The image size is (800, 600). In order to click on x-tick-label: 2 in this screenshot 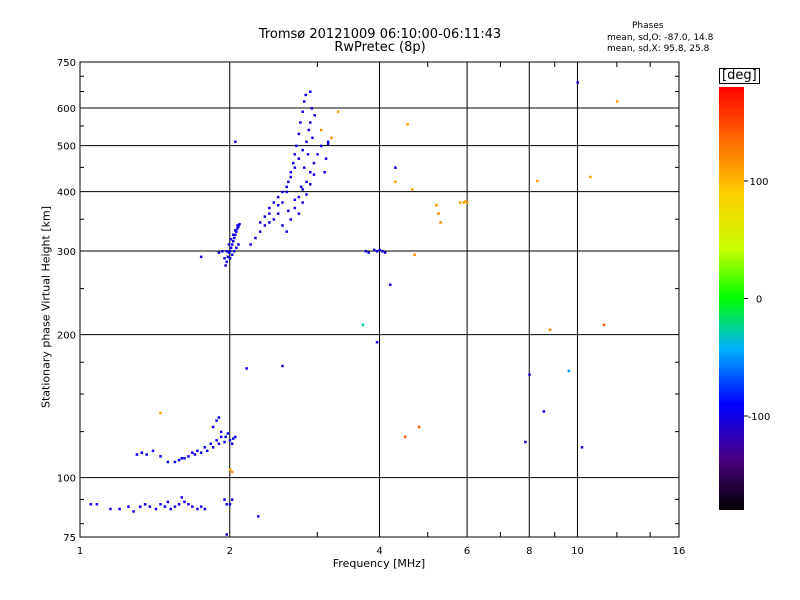, I will do `click(230, 551)`.